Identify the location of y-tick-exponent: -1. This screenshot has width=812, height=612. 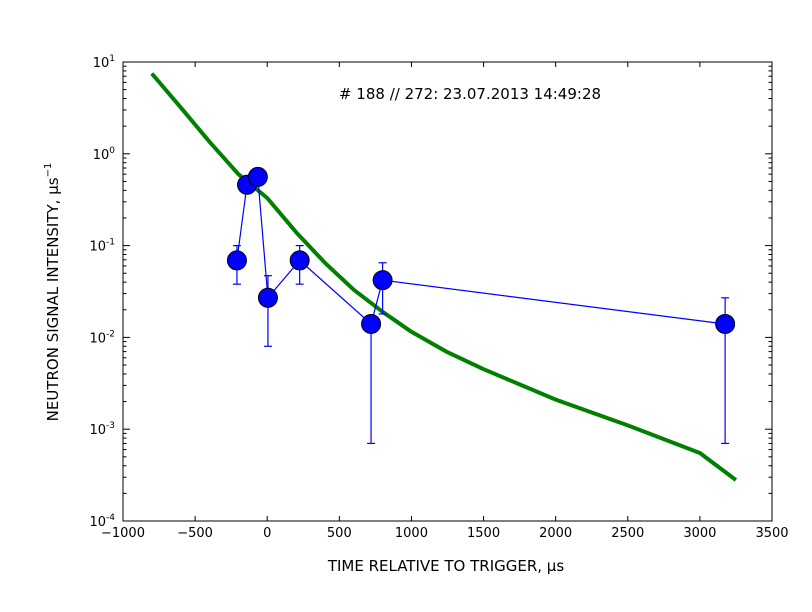
(110, 243).